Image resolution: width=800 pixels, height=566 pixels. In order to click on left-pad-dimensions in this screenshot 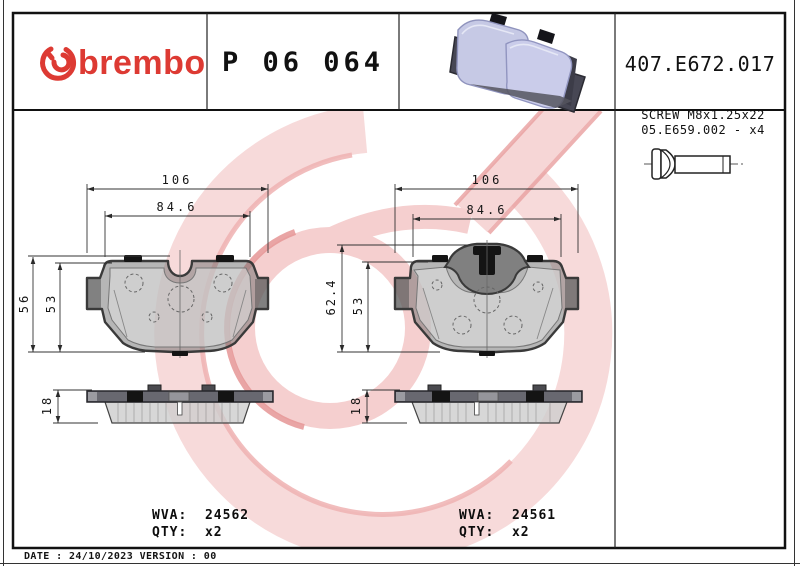, I will do `click(148, 304)`.